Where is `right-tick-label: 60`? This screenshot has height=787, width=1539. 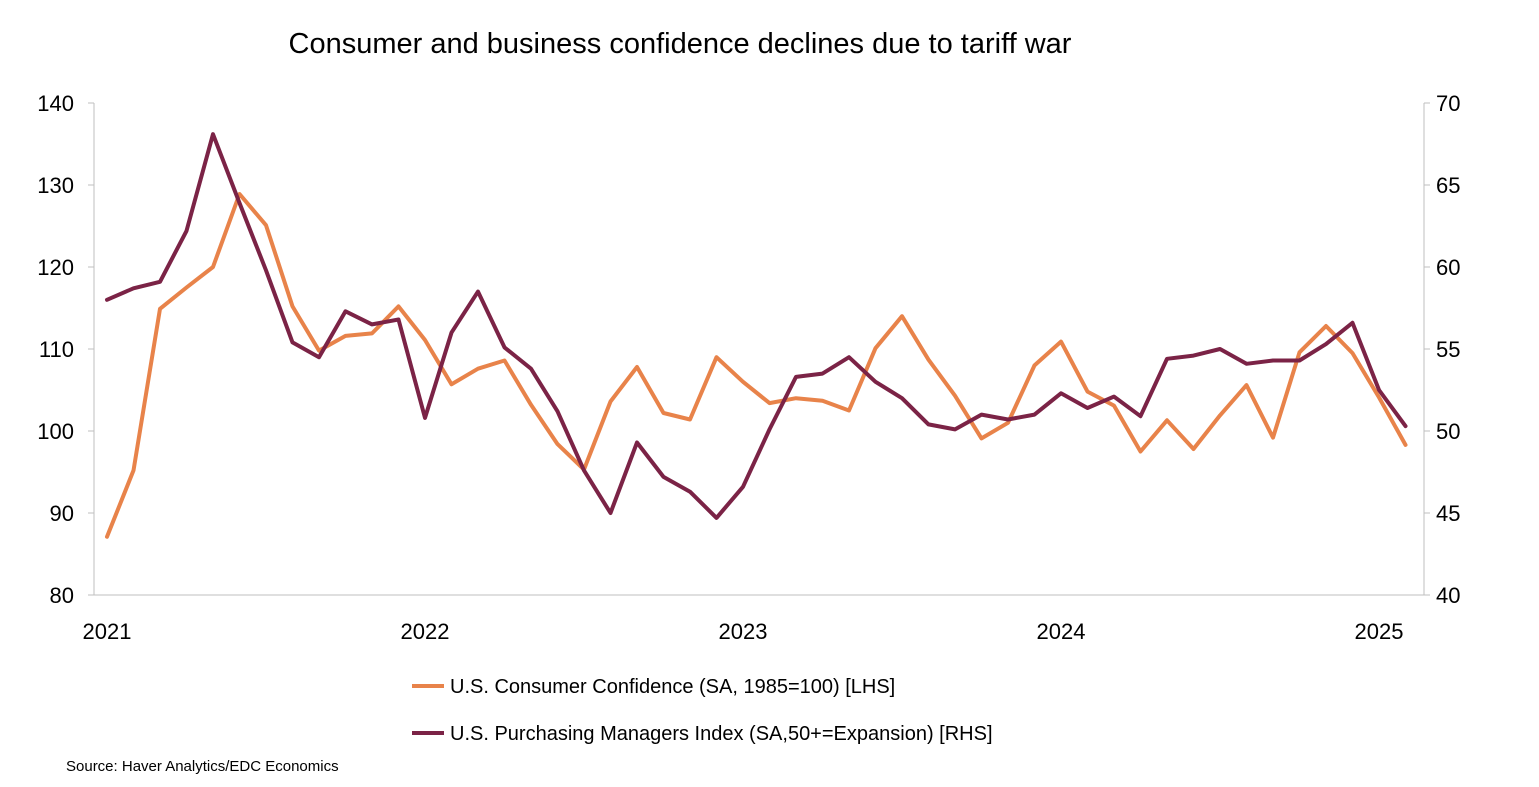
right-tick-label: 60 is located at coordinates (1448, 267).